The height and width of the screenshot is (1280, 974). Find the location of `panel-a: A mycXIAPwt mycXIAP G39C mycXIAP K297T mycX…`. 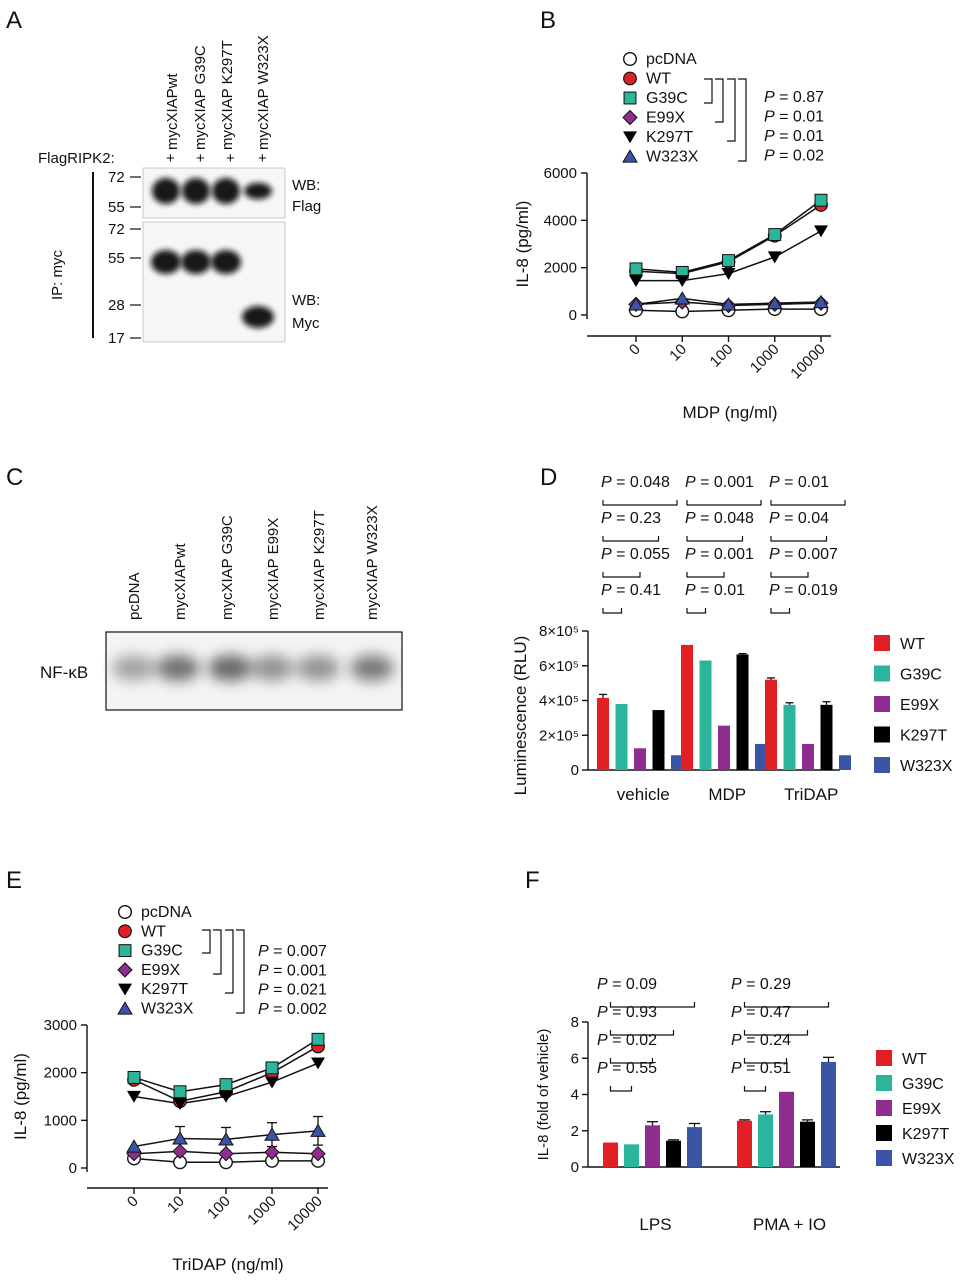

panel-a: A mycXIAPwt mycXIAP G39C mycXIAP K297T mycX… is located at coordinates (163, 177).